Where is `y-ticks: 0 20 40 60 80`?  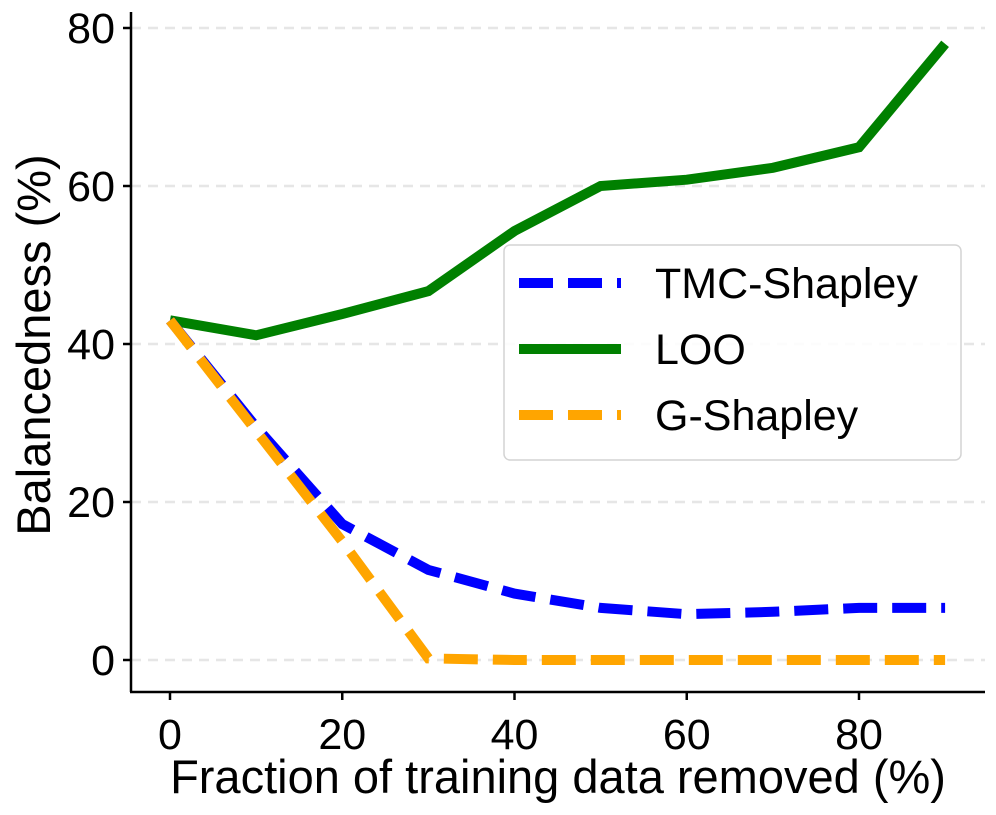
y-ticks: 0 20 40 60 80 is located at coordinates (99, 345).